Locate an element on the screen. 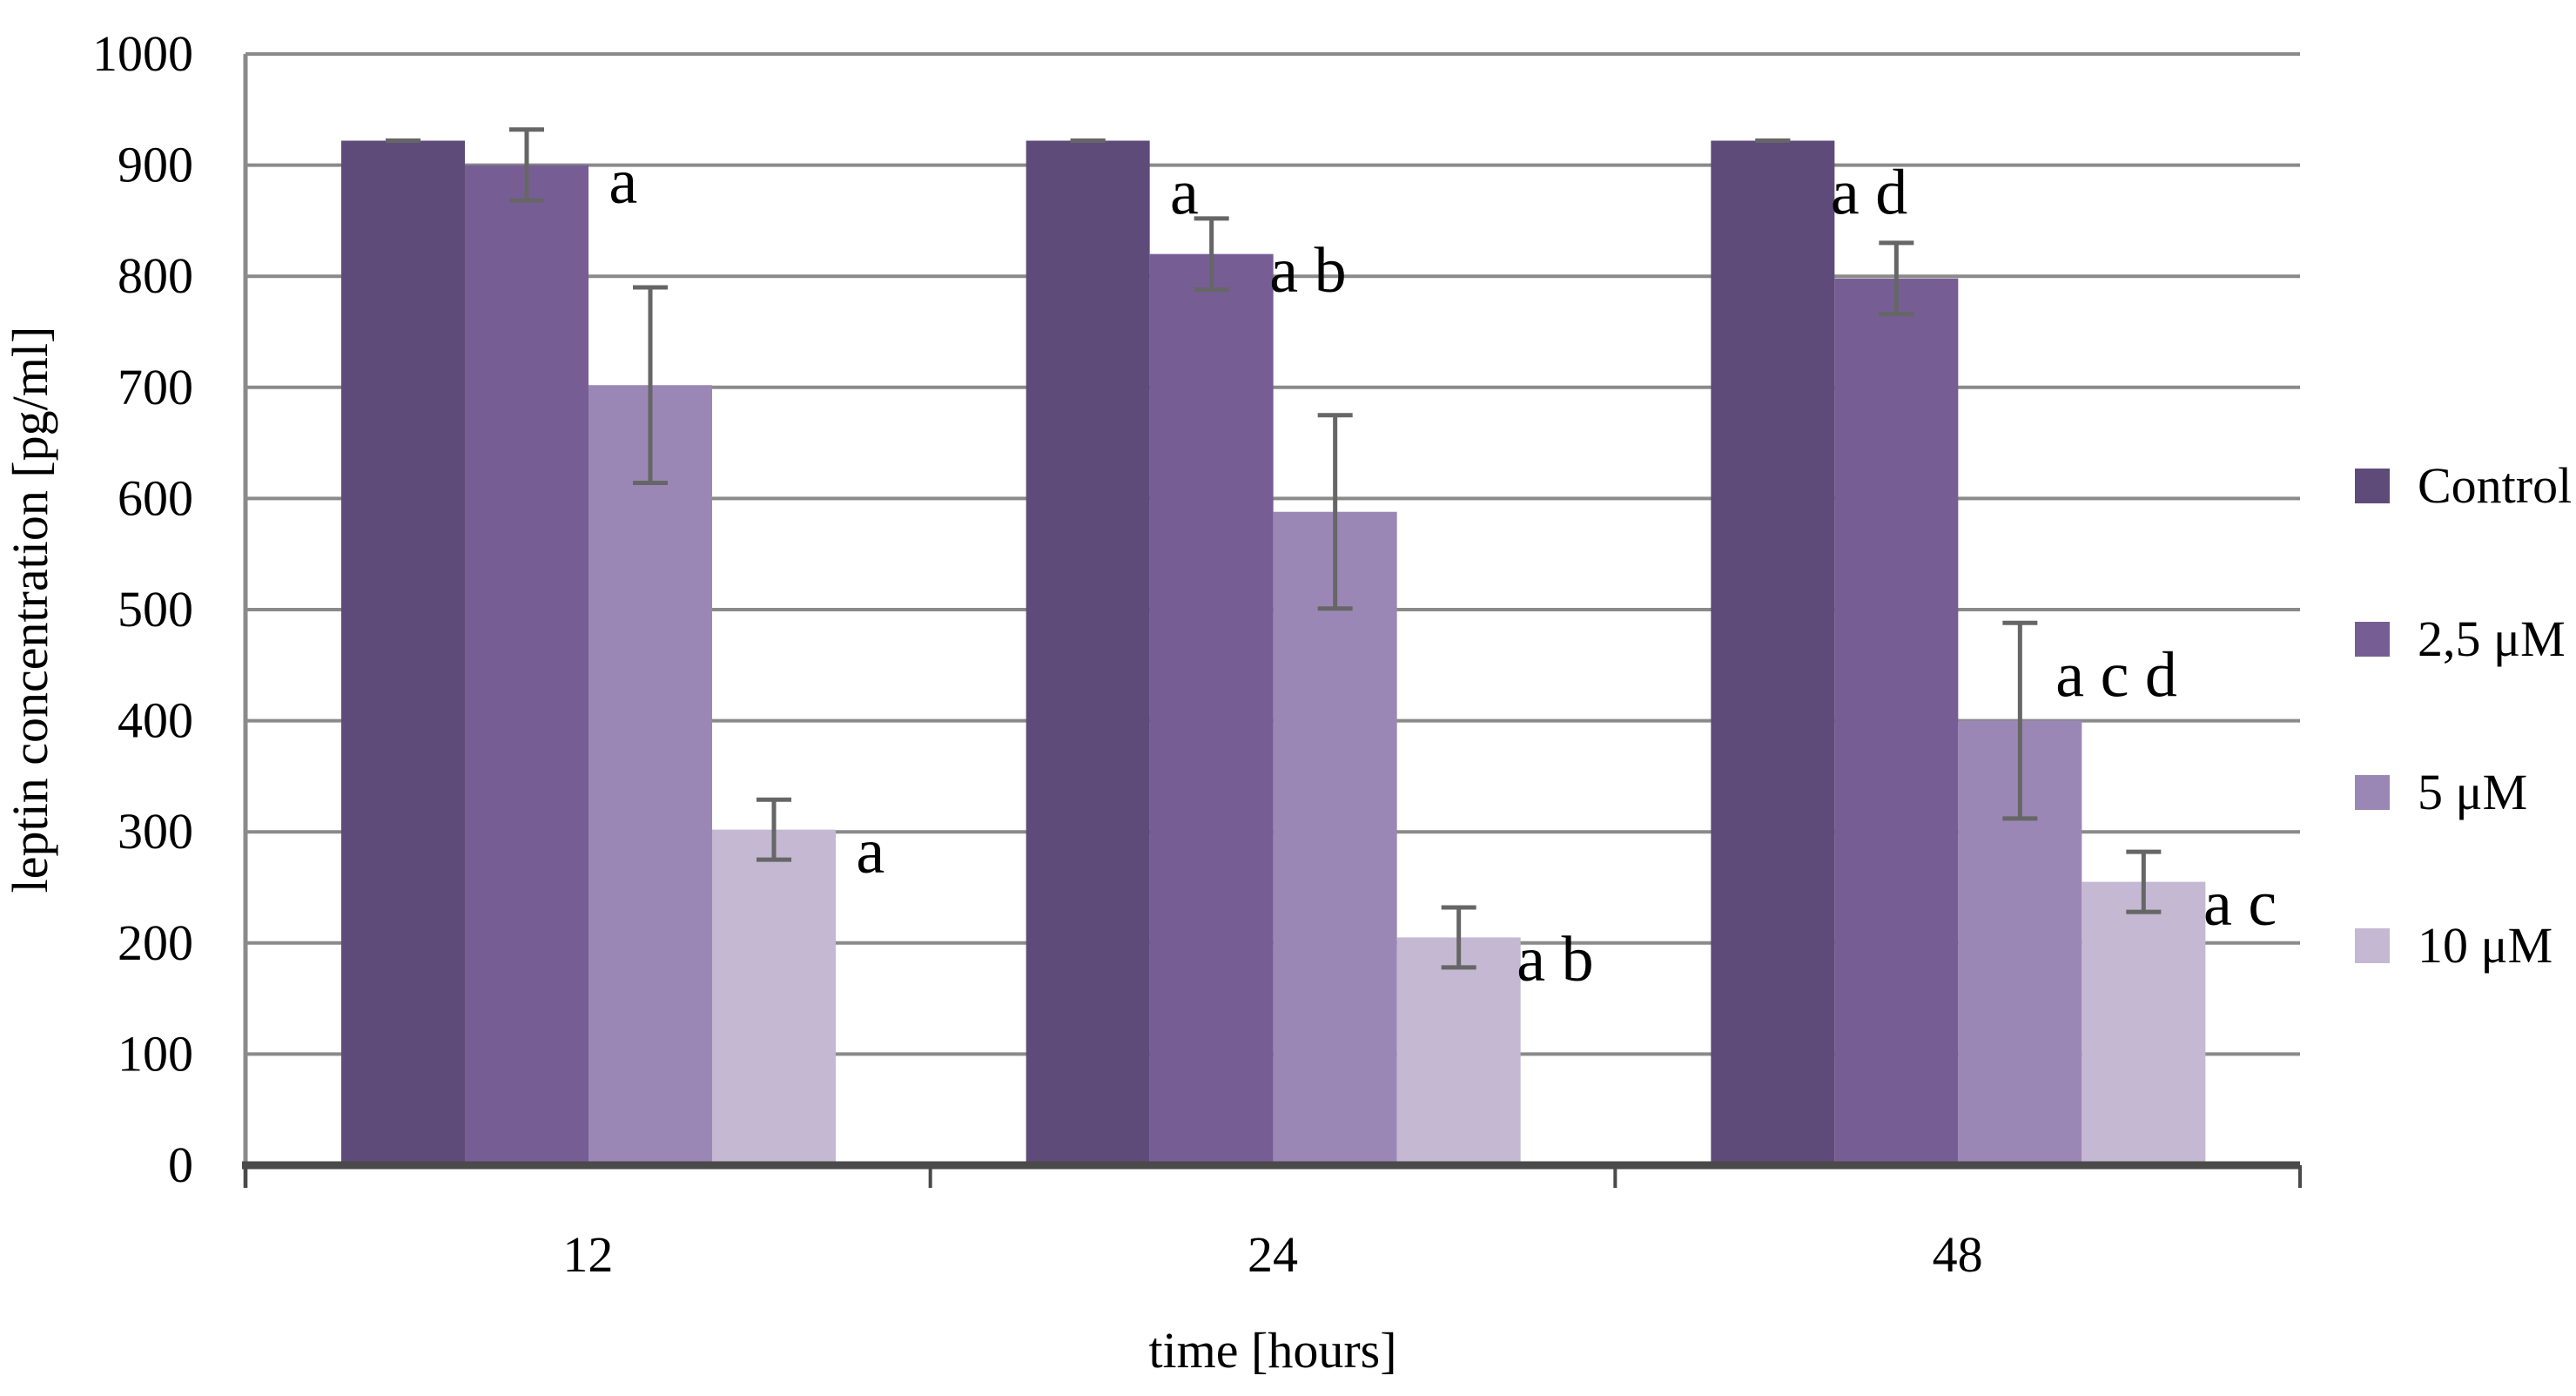 The image size is (2576, 1396). y-tick-label: 600 is located at coordinates (155, 497).